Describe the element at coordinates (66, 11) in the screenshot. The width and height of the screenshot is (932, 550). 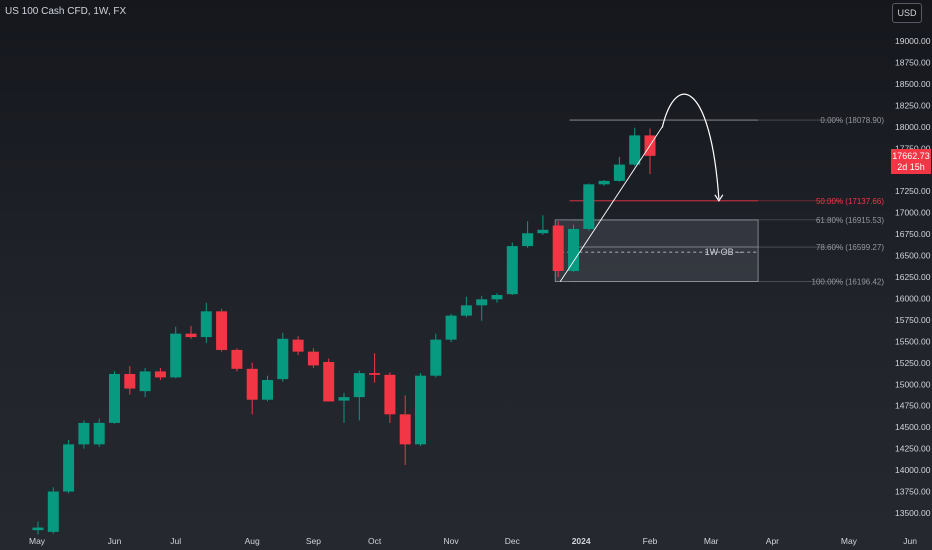
I see `chart-title: US 100 Cash CFD, 1W, FX` at that location.